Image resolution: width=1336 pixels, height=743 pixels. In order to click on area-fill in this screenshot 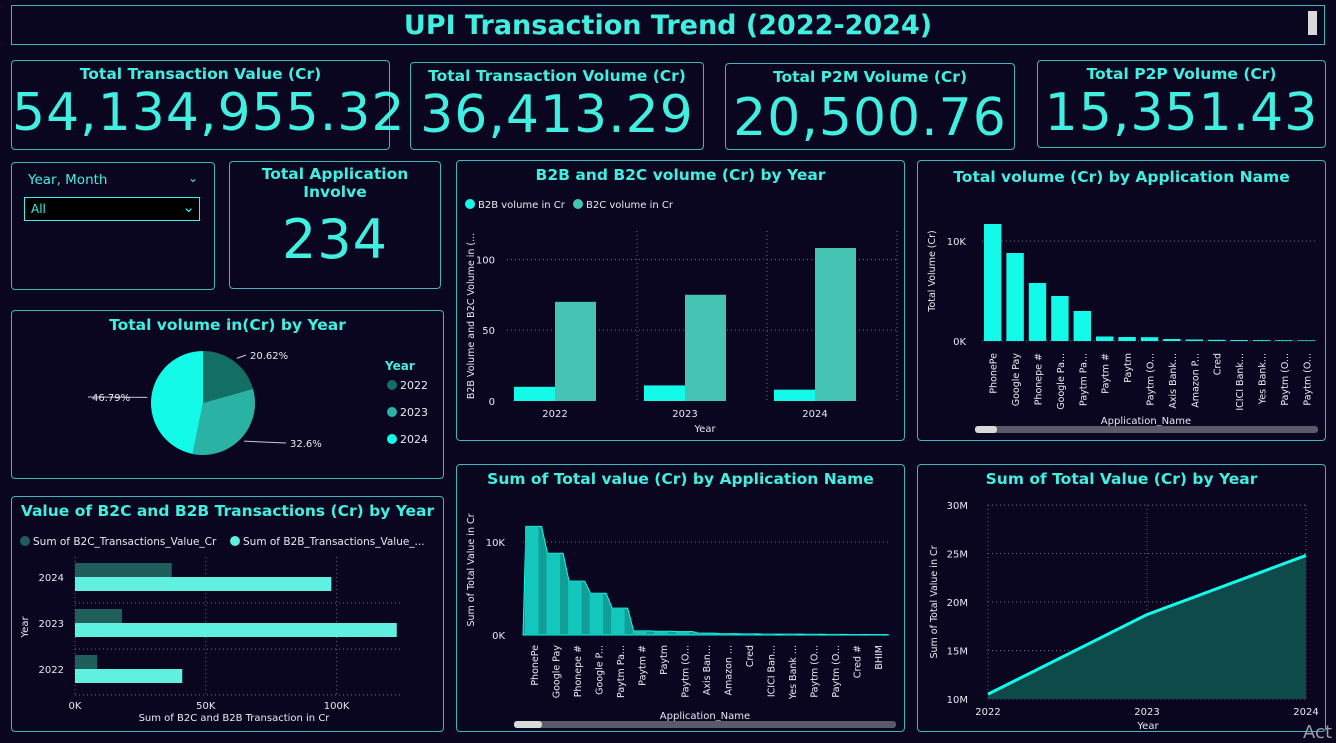, I will do `click(1147, 627)`.